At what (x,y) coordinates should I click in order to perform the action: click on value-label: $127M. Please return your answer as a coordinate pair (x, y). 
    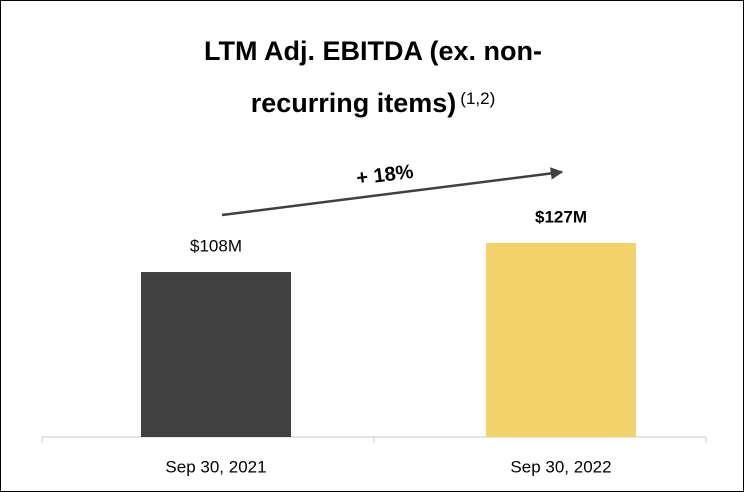
    Looking at the image, I should click on (561, 216).